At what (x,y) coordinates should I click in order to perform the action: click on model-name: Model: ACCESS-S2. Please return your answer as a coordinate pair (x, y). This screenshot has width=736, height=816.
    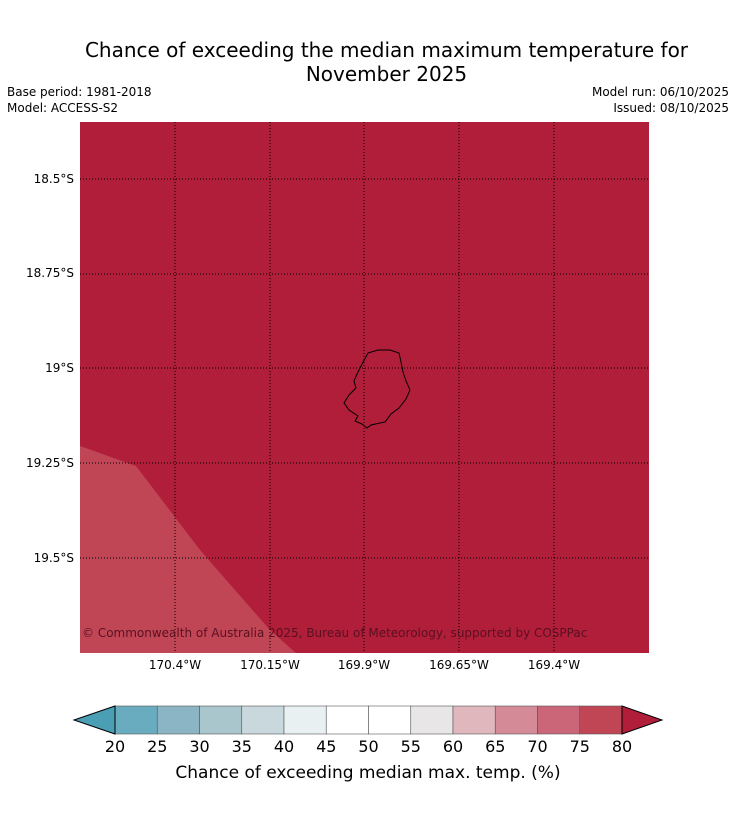
    Looking at the image, I should click on (63, 108).